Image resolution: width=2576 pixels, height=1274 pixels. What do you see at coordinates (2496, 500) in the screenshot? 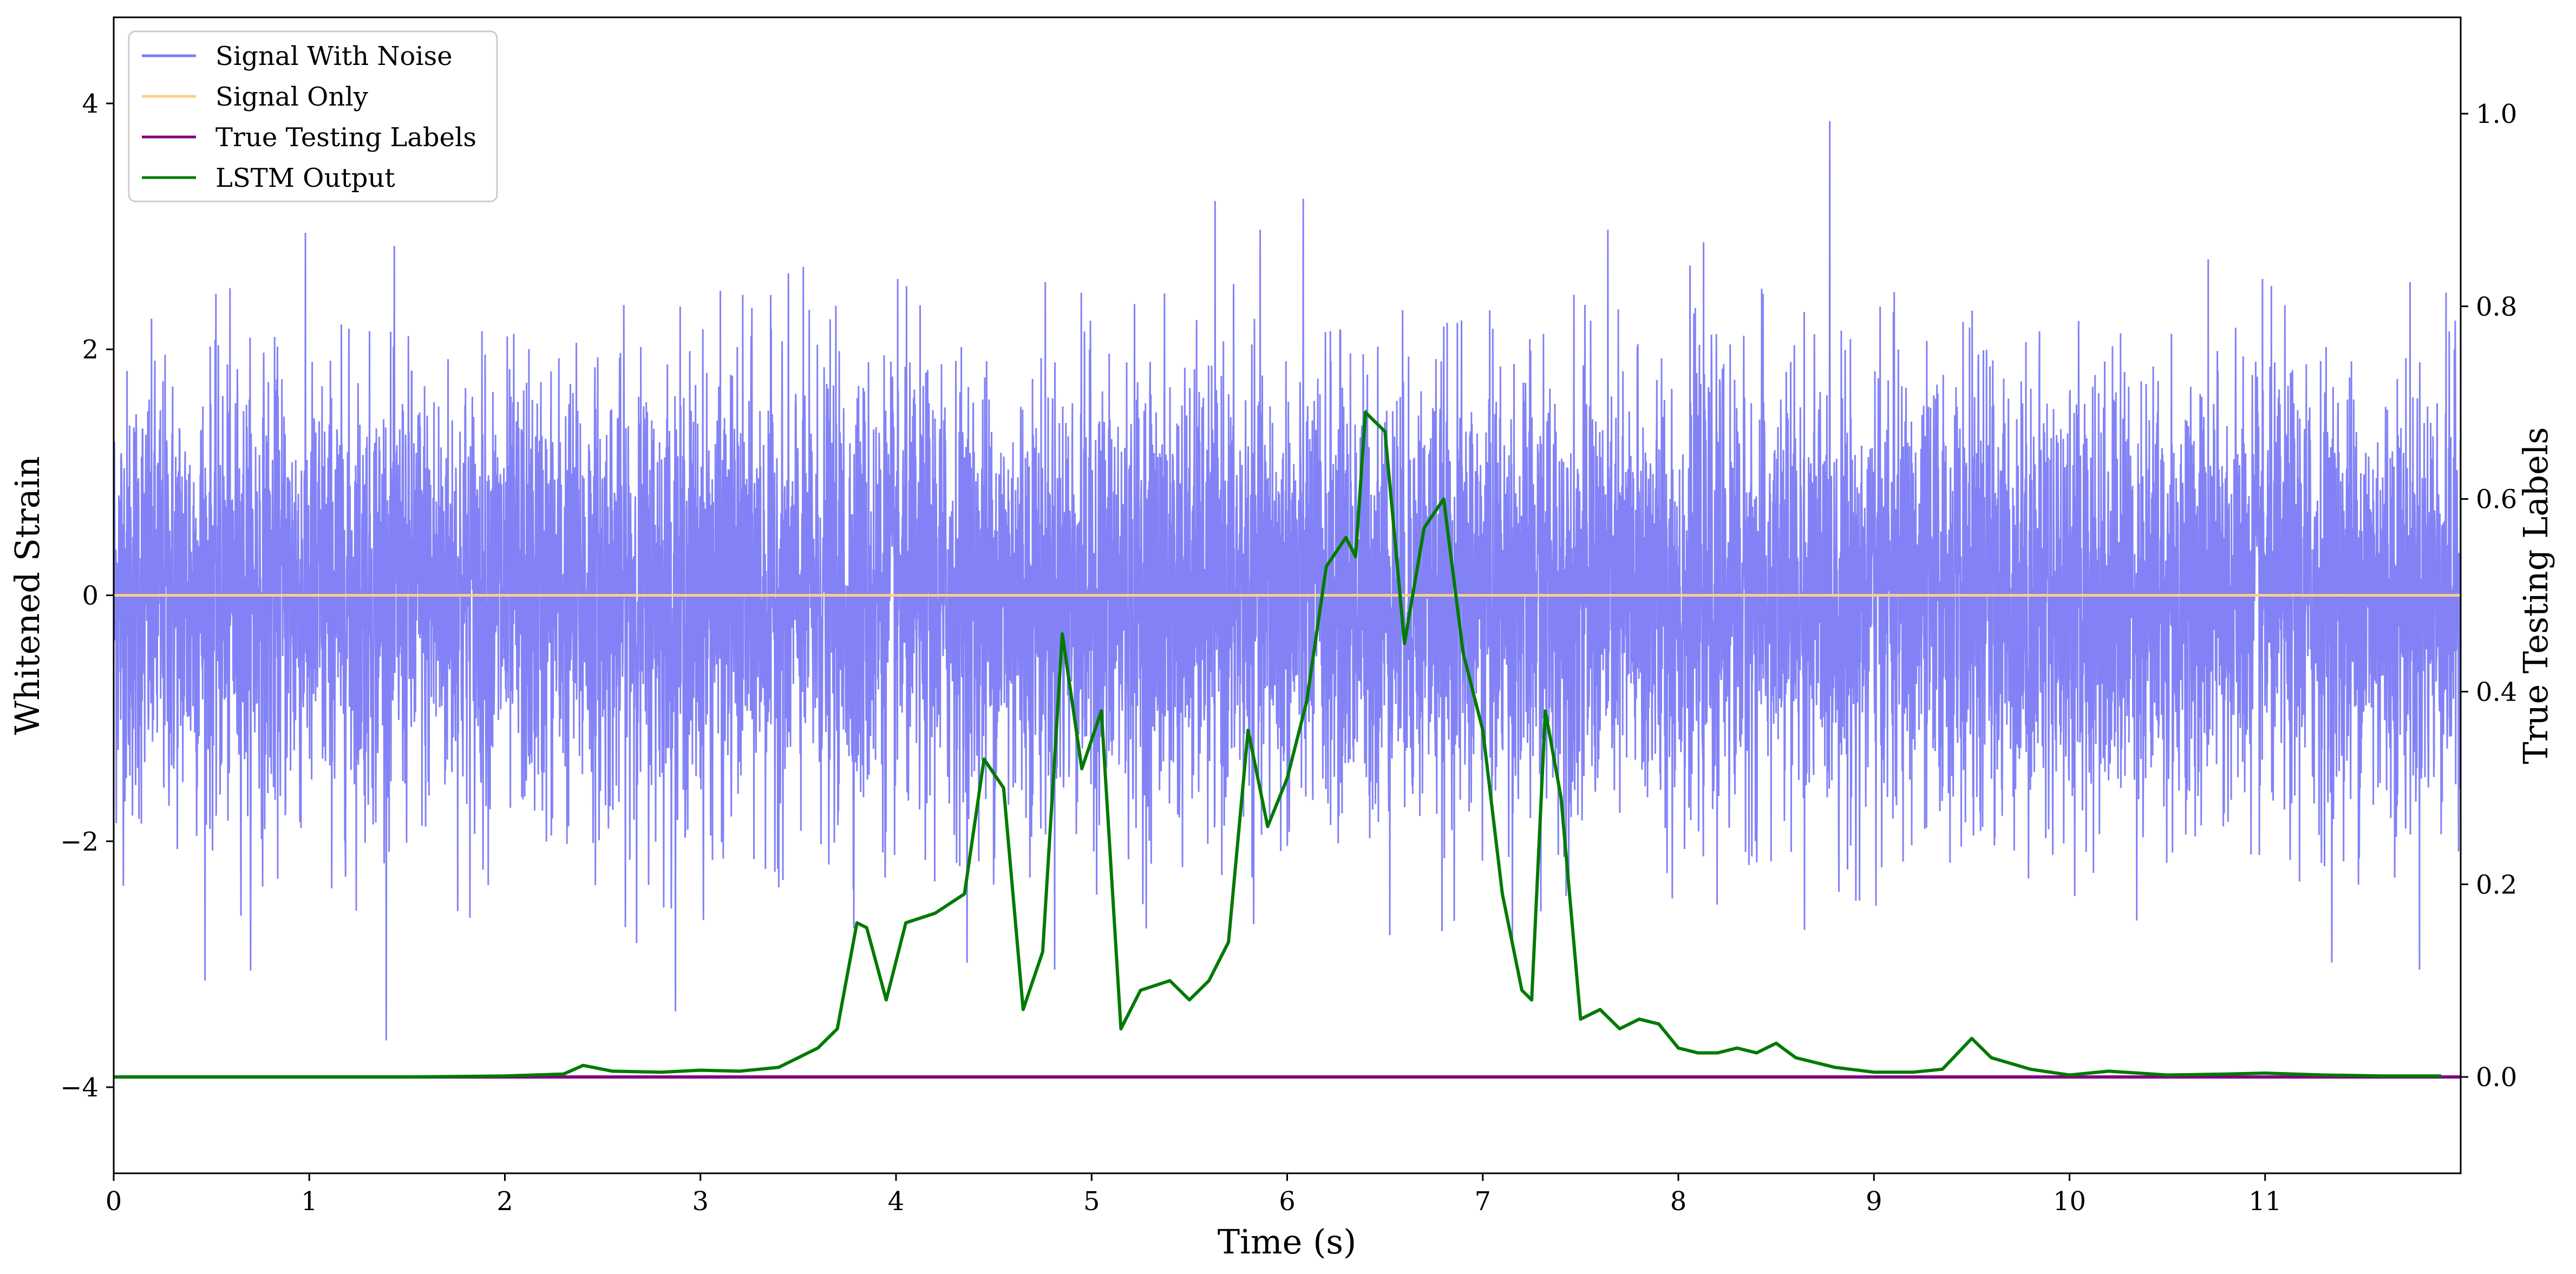
I see `y2-tick-label: 0.6` at bounding box center [2496, 500].